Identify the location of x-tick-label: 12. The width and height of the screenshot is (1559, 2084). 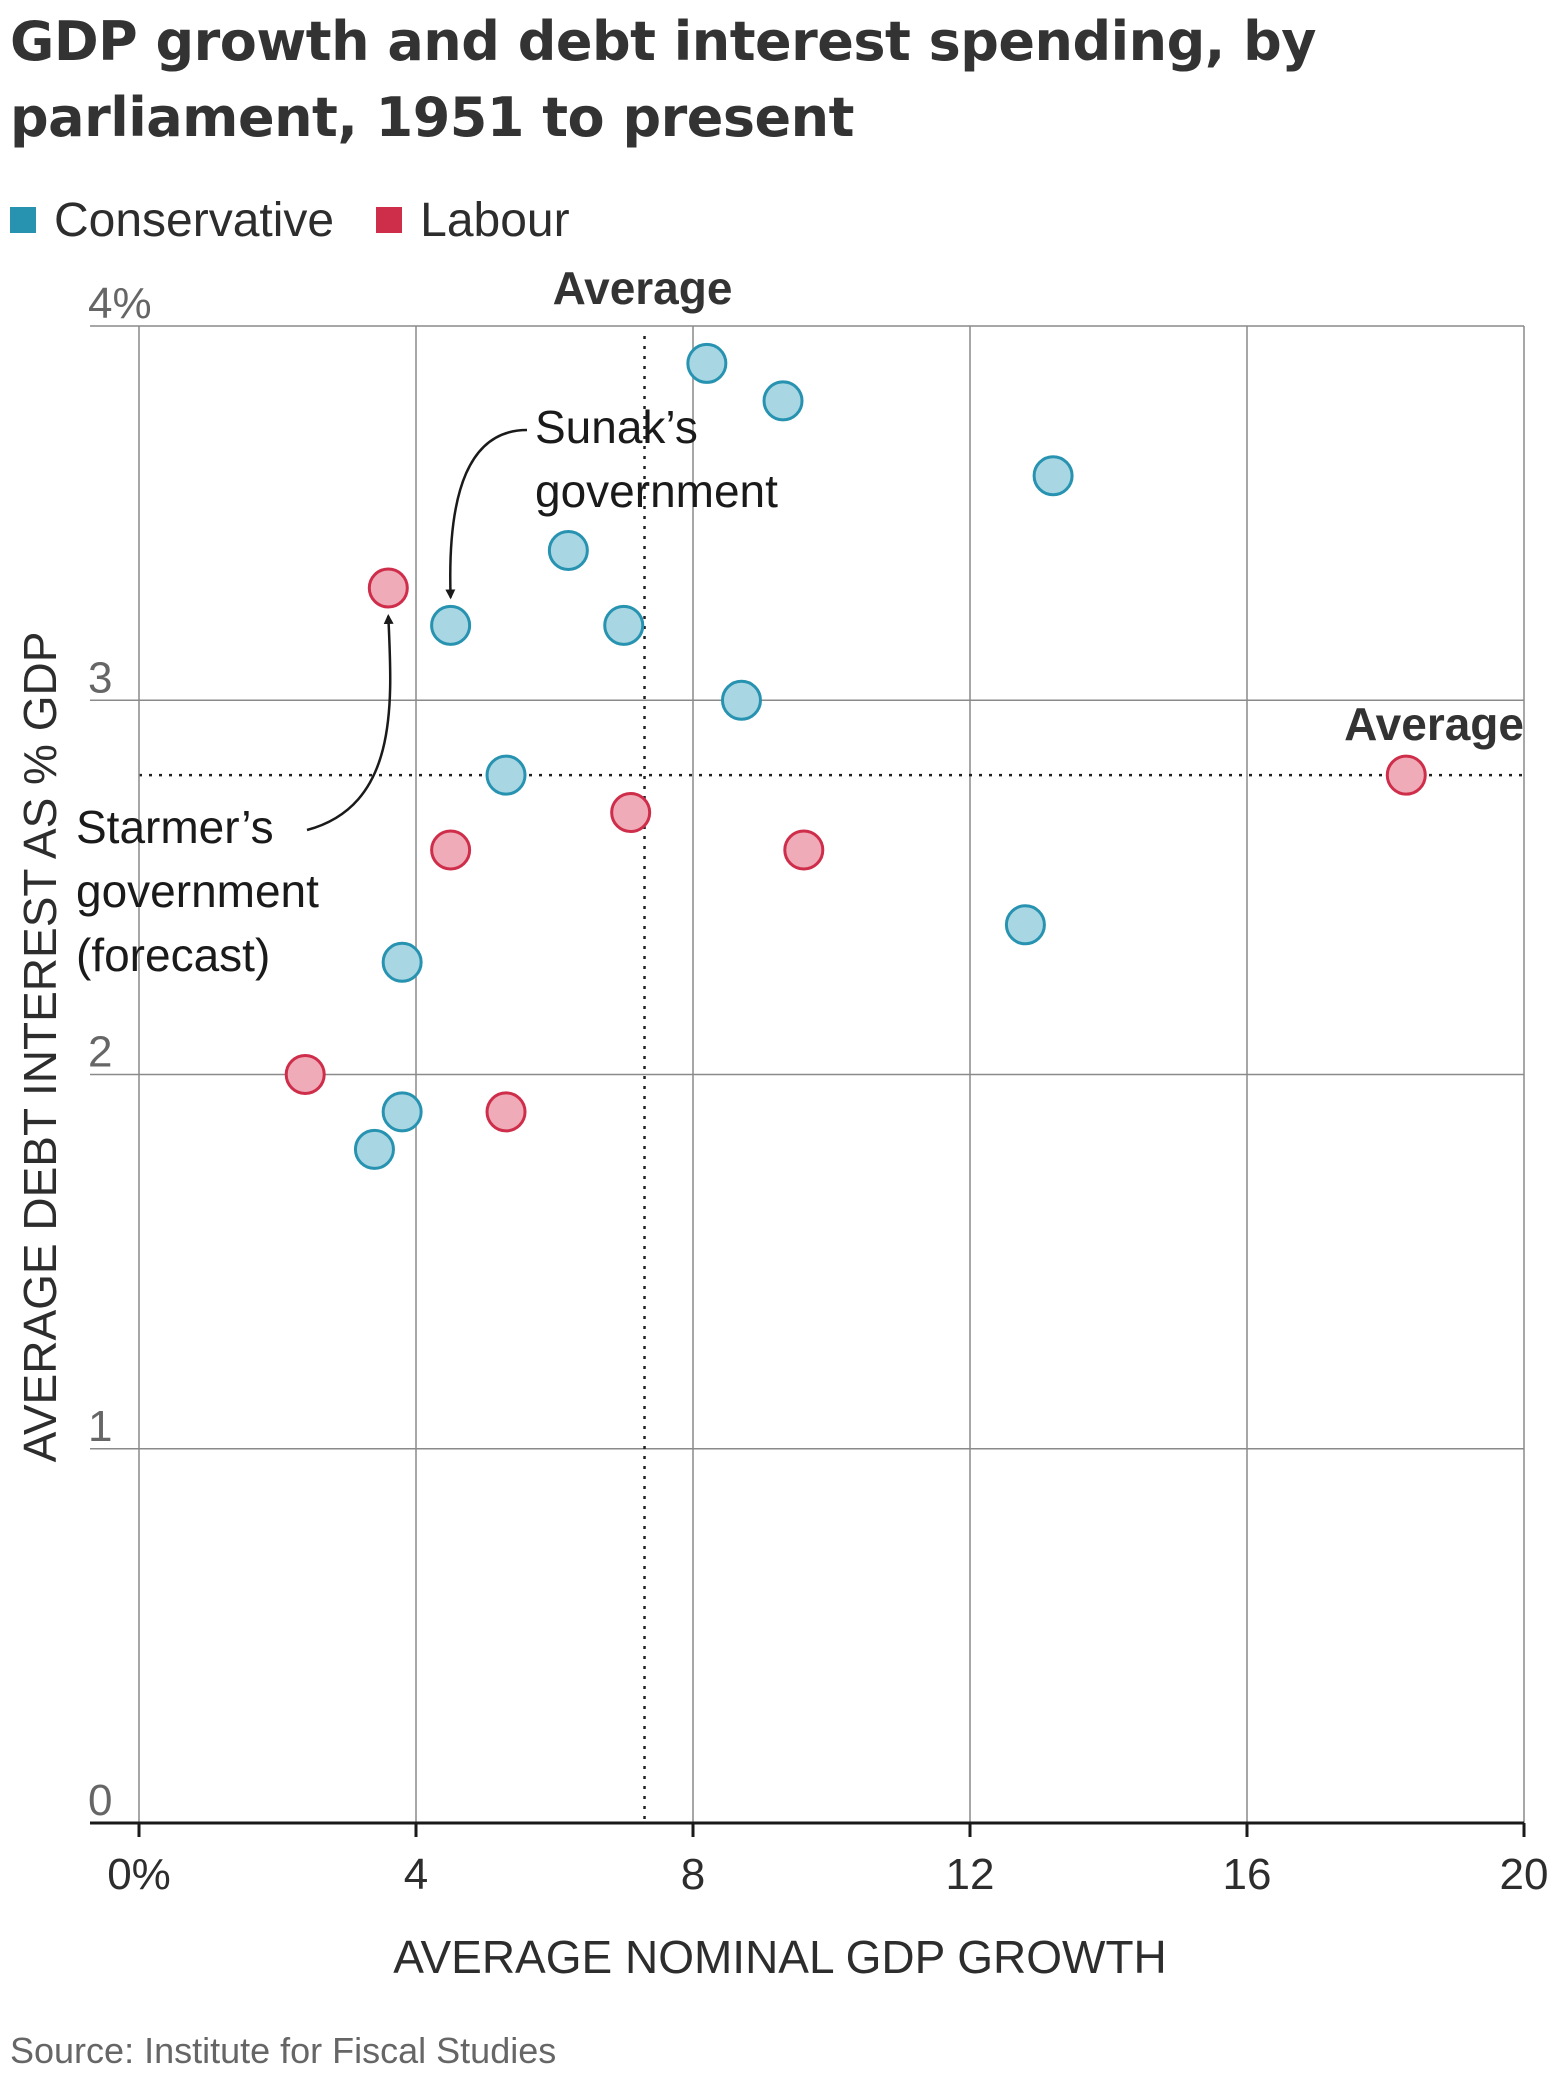
(970, 1874).